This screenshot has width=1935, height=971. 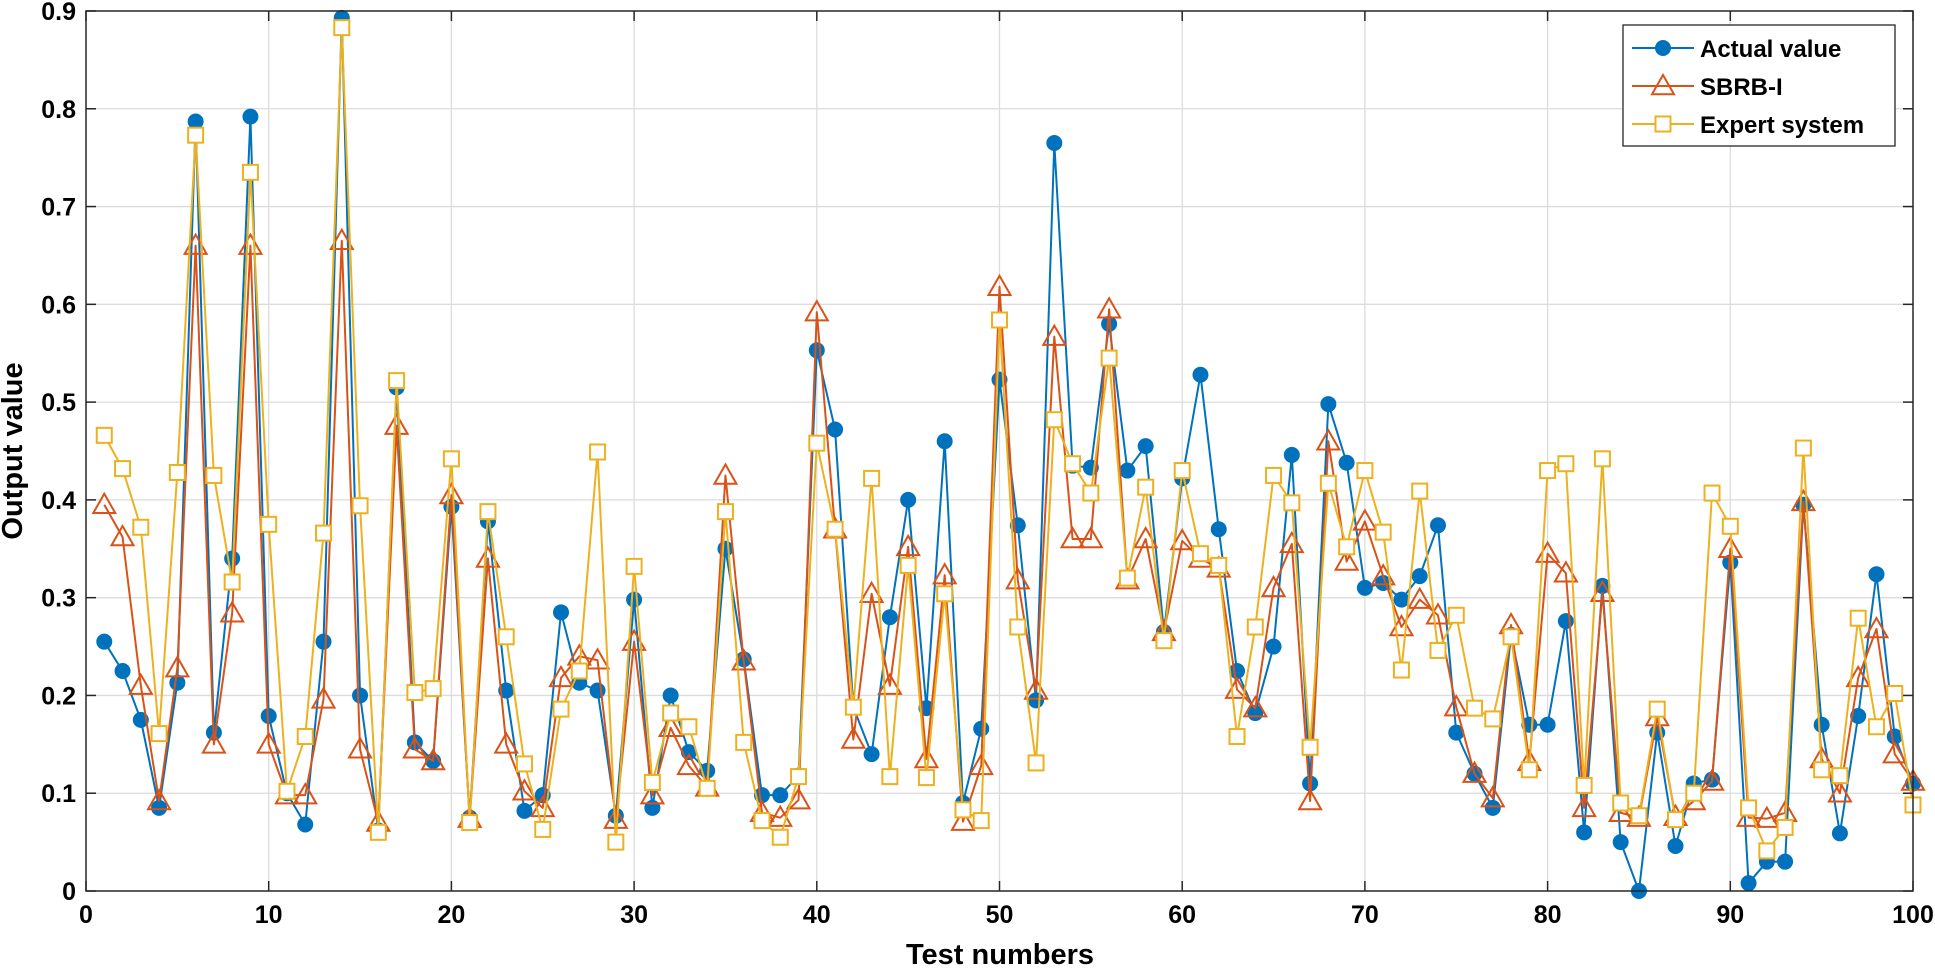 What do you see at coordinates (58, 599) in the screenshot?
I see `y-tick-label: 0.3` at bounding box center [58, 599].